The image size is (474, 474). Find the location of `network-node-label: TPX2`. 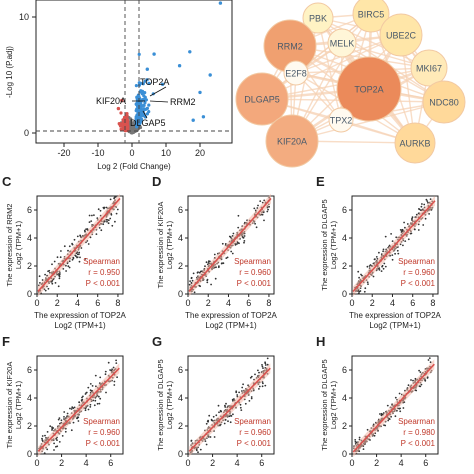

network-node-label: TPX2 is located at coordinates (341, 121).